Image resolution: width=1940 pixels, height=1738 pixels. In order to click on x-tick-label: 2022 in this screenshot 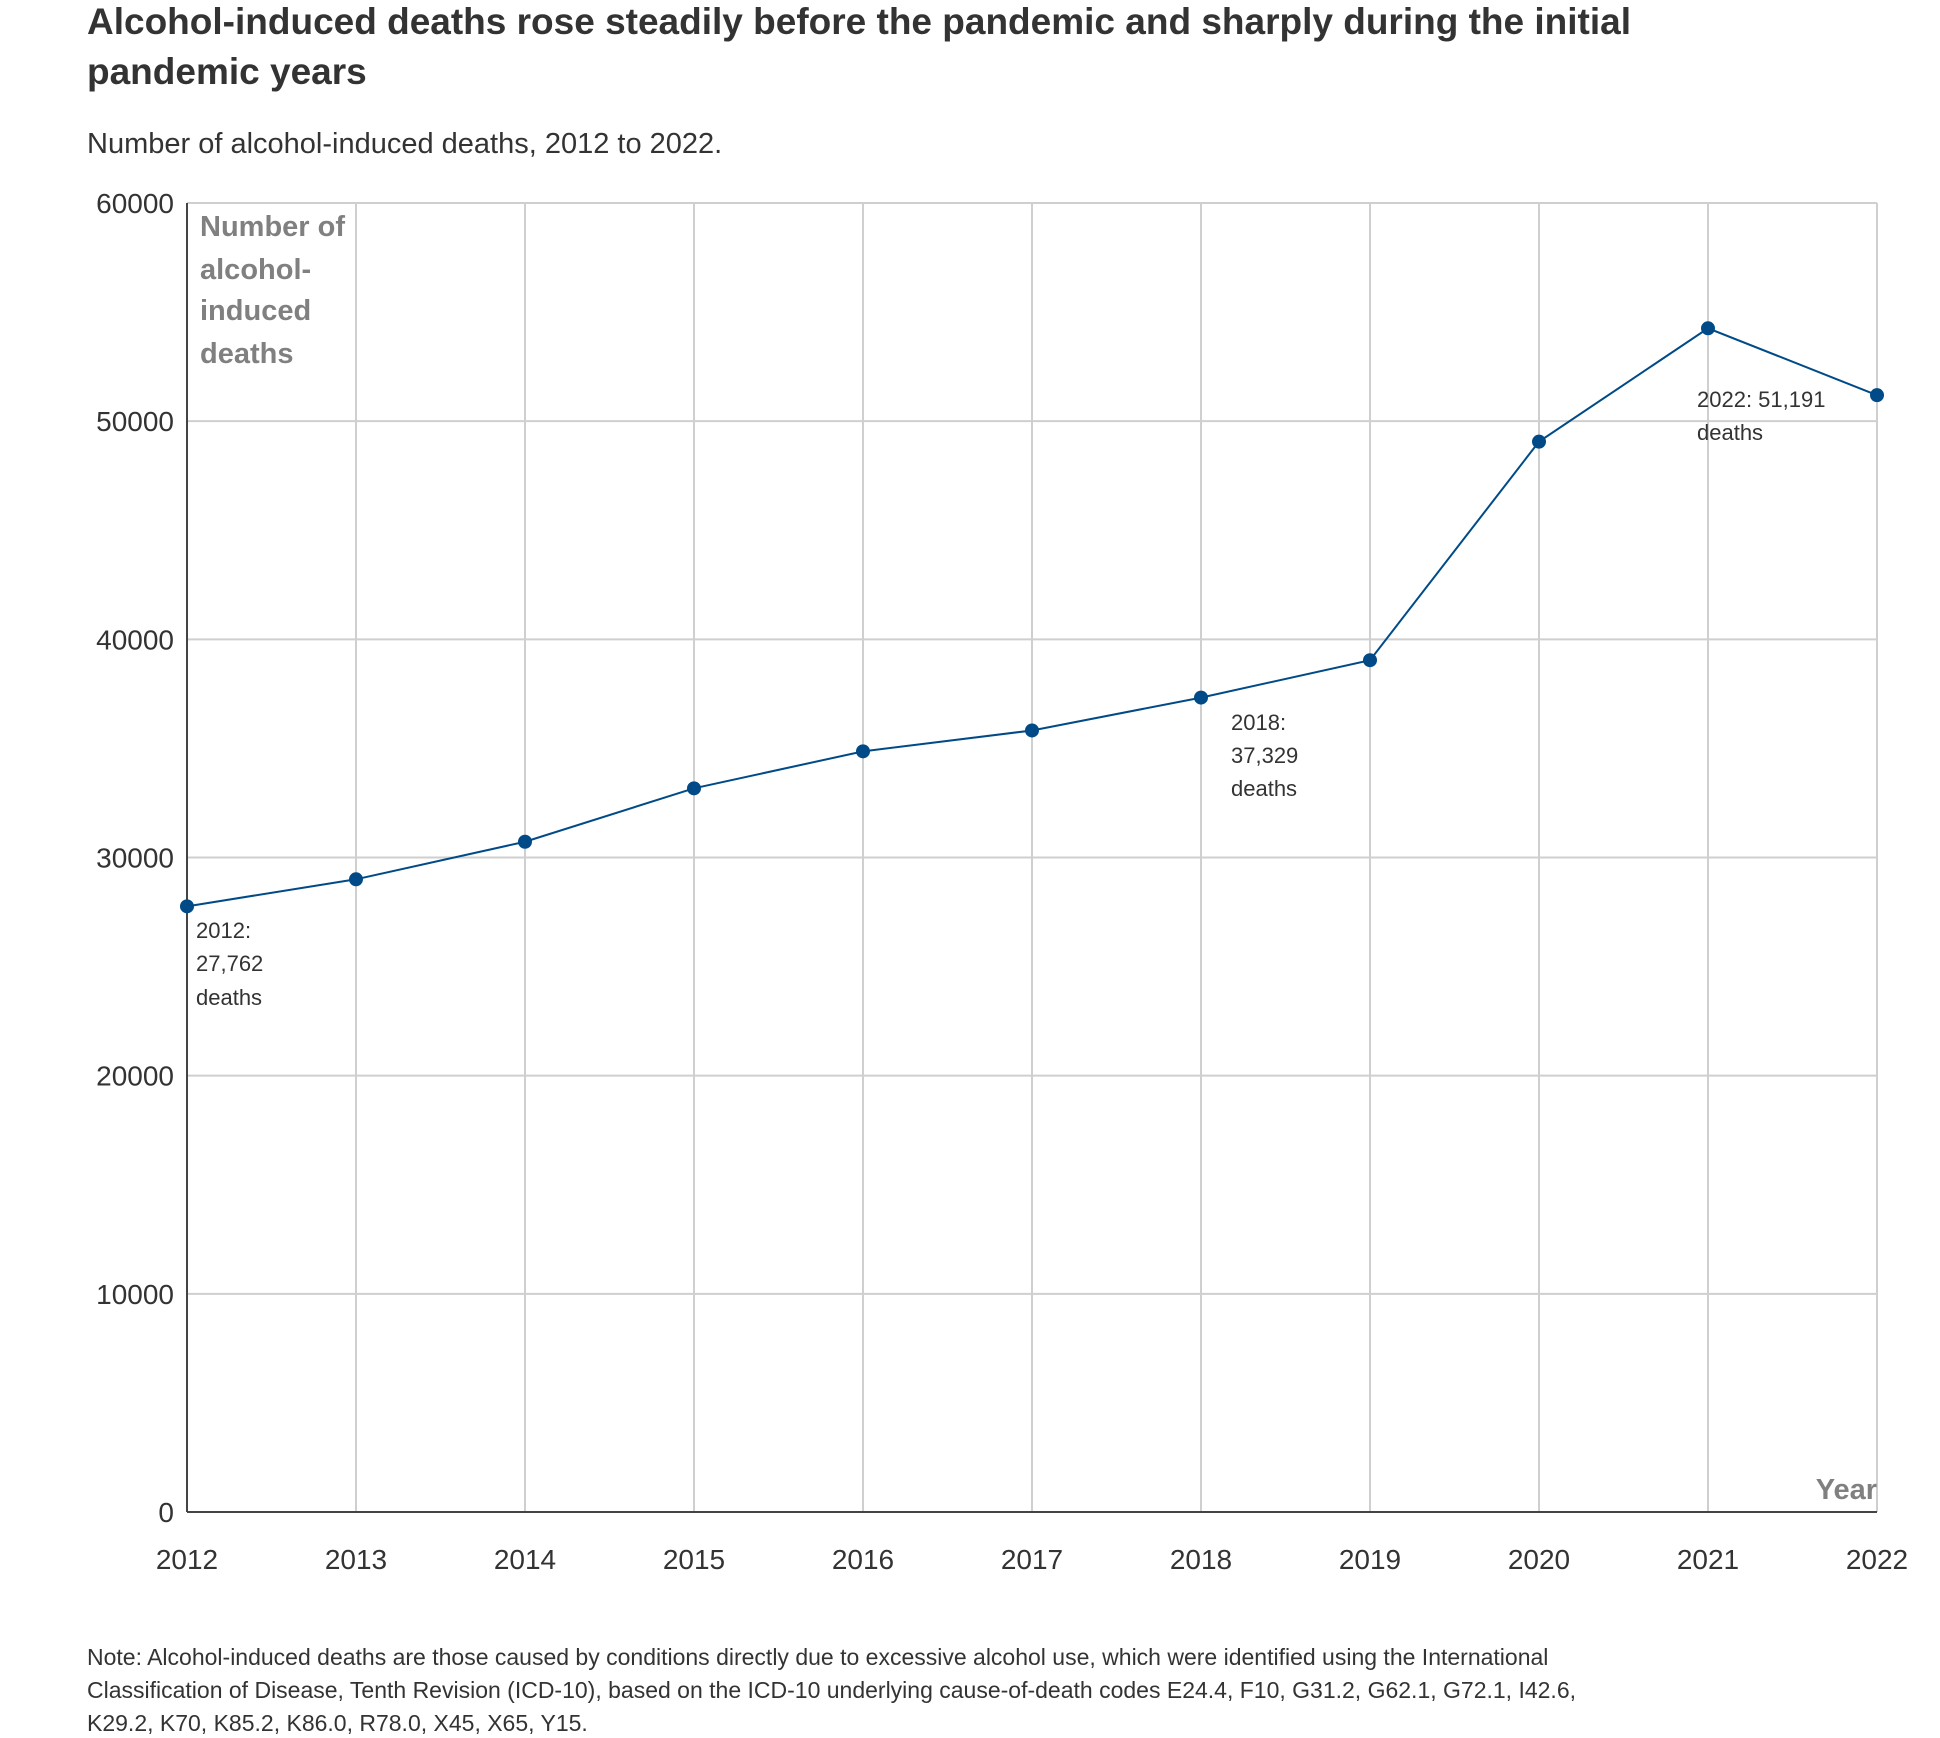, I will do `click(1877, 1559)`.